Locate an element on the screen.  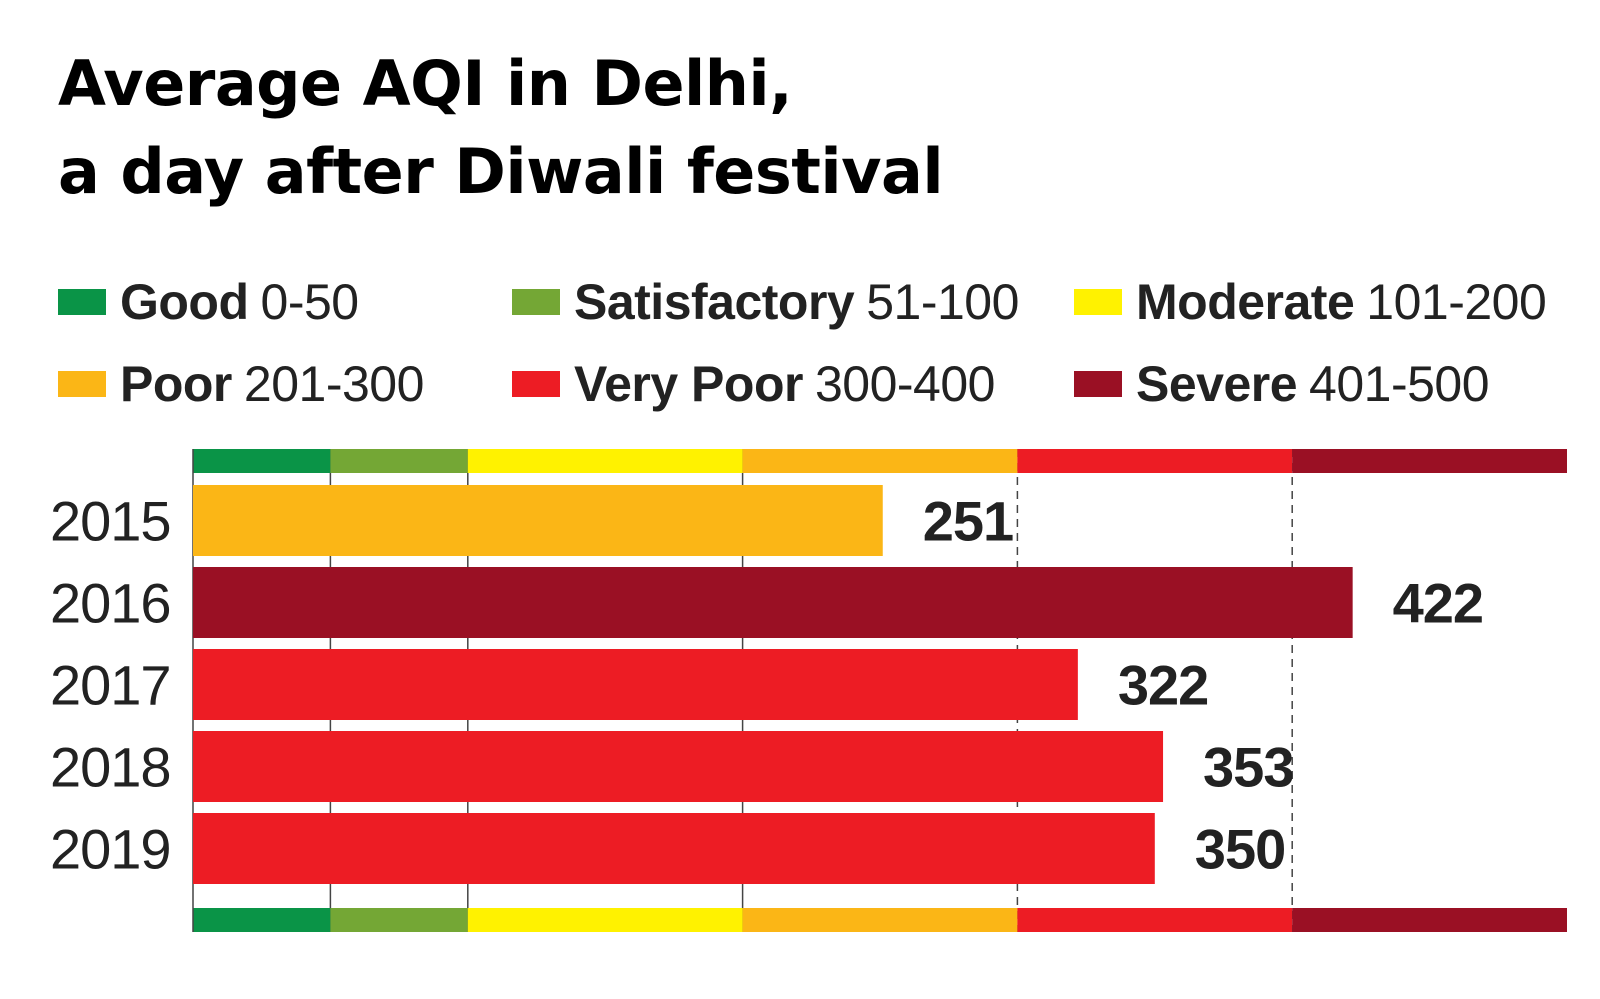
chart-title-line-1: Average AQI in Delhi, is located at coordinates (425, 83).